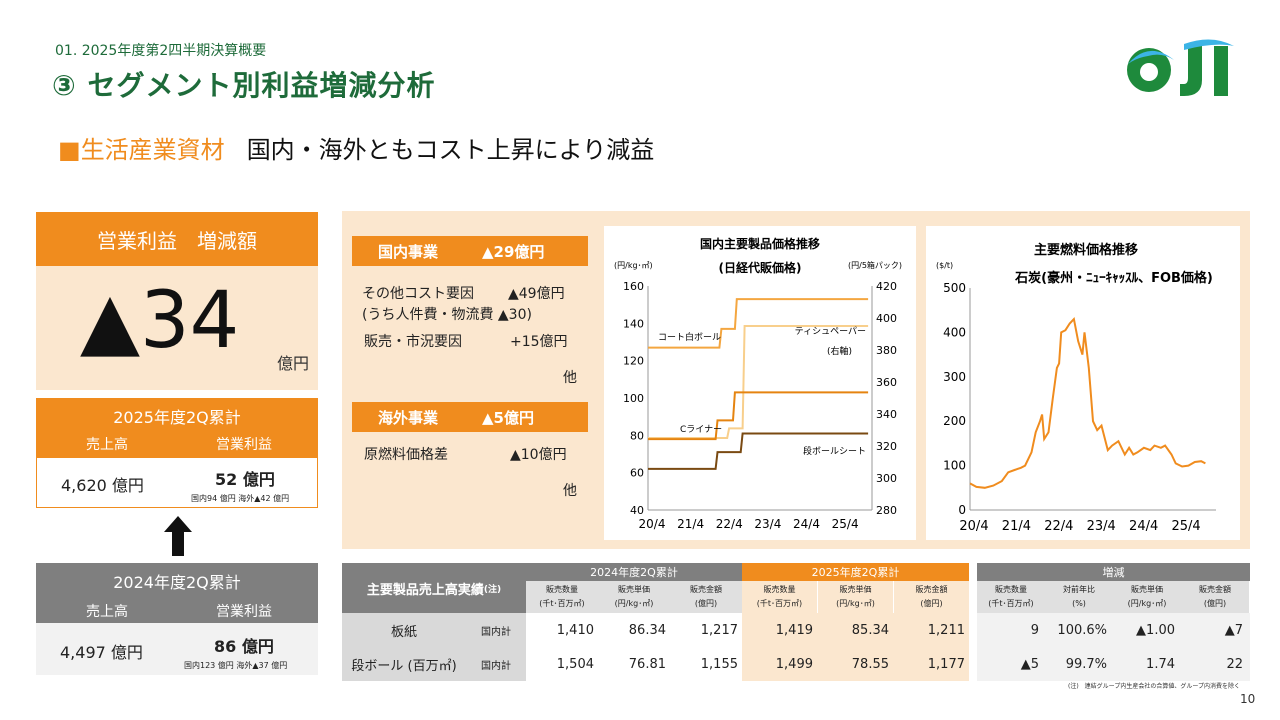 The image size is (1280, 720). Describe the element at coordinates (1082, 630) in the screenshot. I see `cell-diff: 100.6%` at that location.